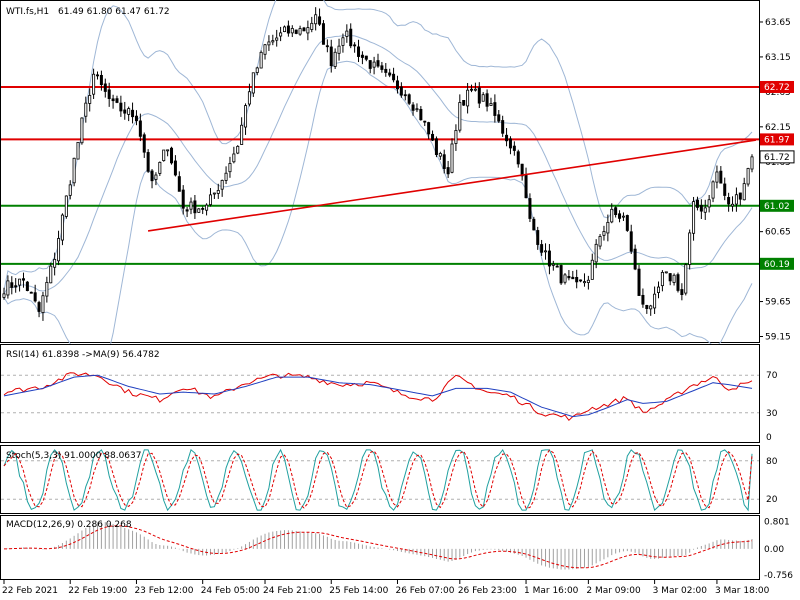 The width and height of the screenshot is (800, 600). I want to click on stoch-tick-label: 20, so click(772, 500).